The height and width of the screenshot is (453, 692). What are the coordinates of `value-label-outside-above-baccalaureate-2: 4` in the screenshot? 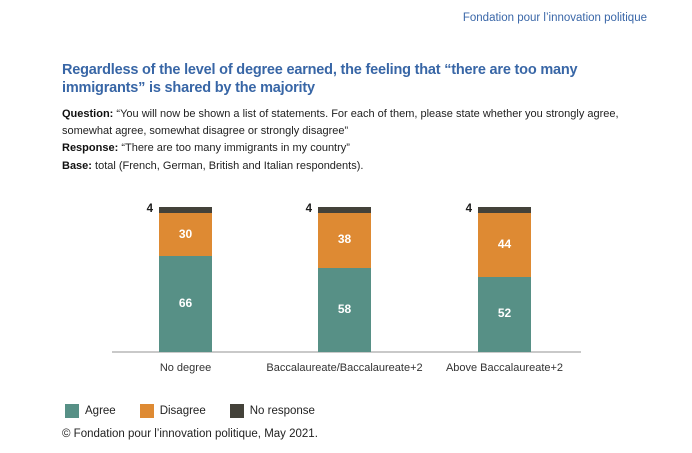 It's located at (468, 208).